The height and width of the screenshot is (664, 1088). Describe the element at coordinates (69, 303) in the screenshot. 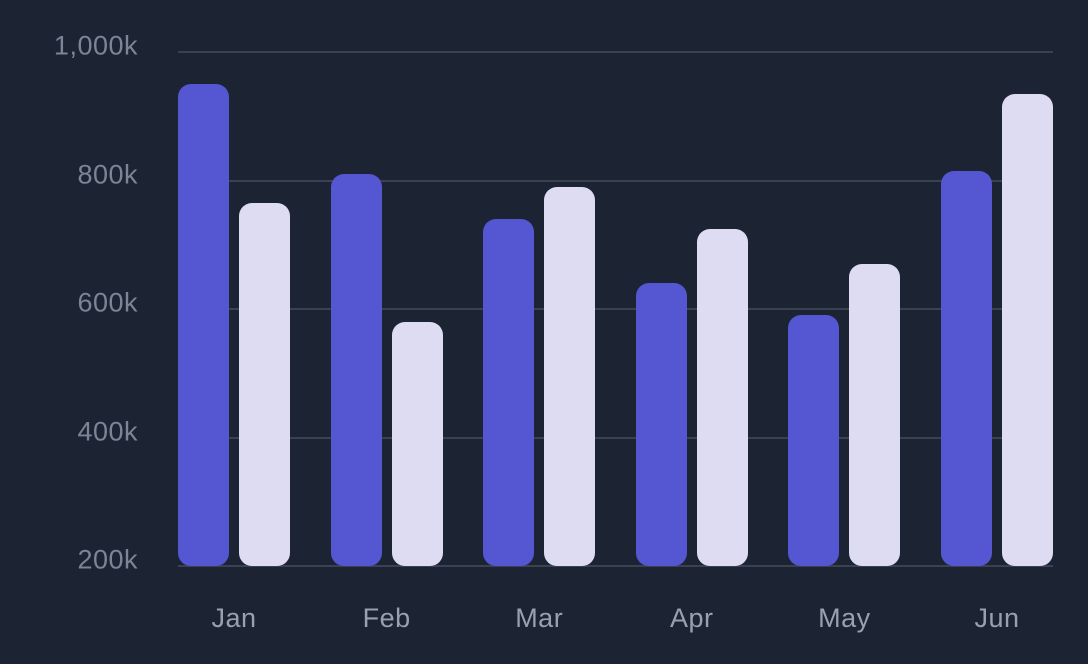

I see `y-axis: 1,000k 800k 600k 400k 200k` at that location.